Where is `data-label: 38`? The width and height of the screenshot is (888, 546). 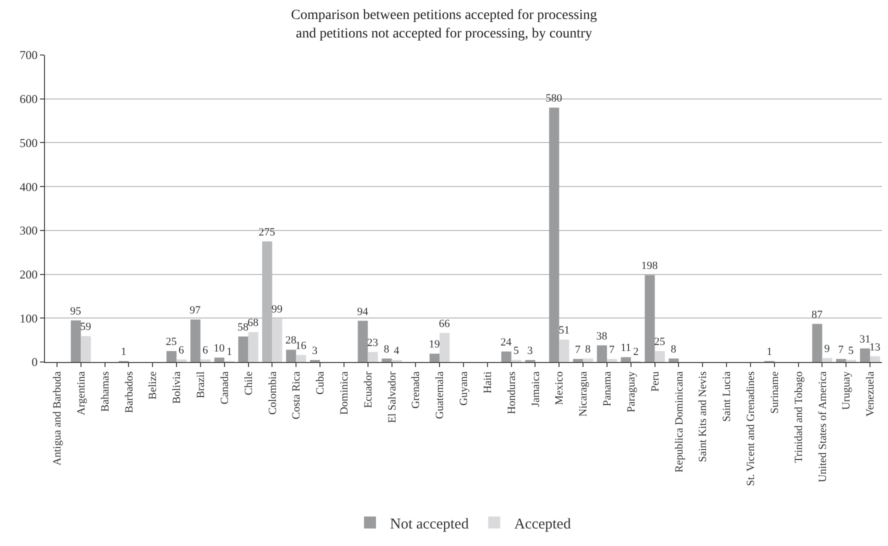
data-label: 38 is located at coordinates (602, 336).